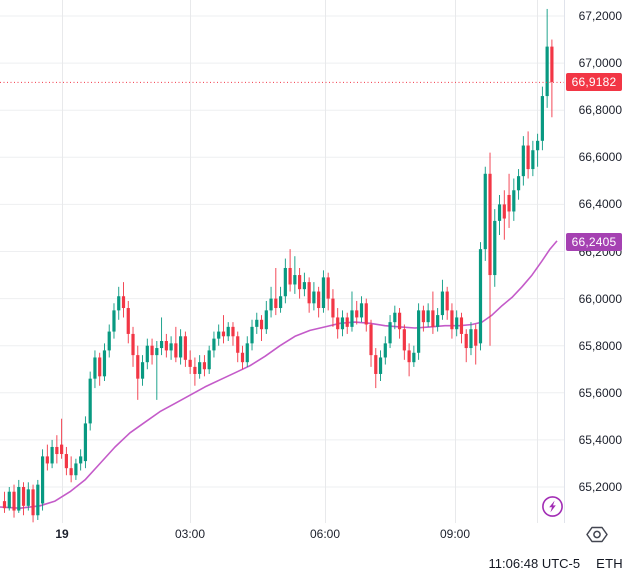  What do you see at coordinates (62, 534) in the screenshot?
I see `time-tick-label: 19` at bounding box center [62, 534].